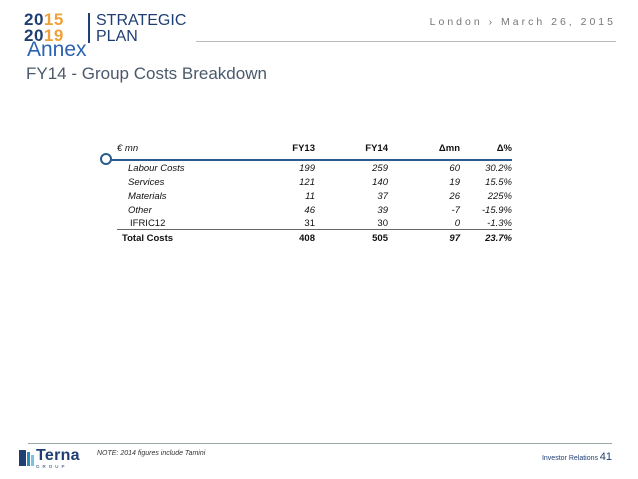 The width and height of the screenshot is (638, 479). I want to click on total-fy14: 505, so click(380, 238).